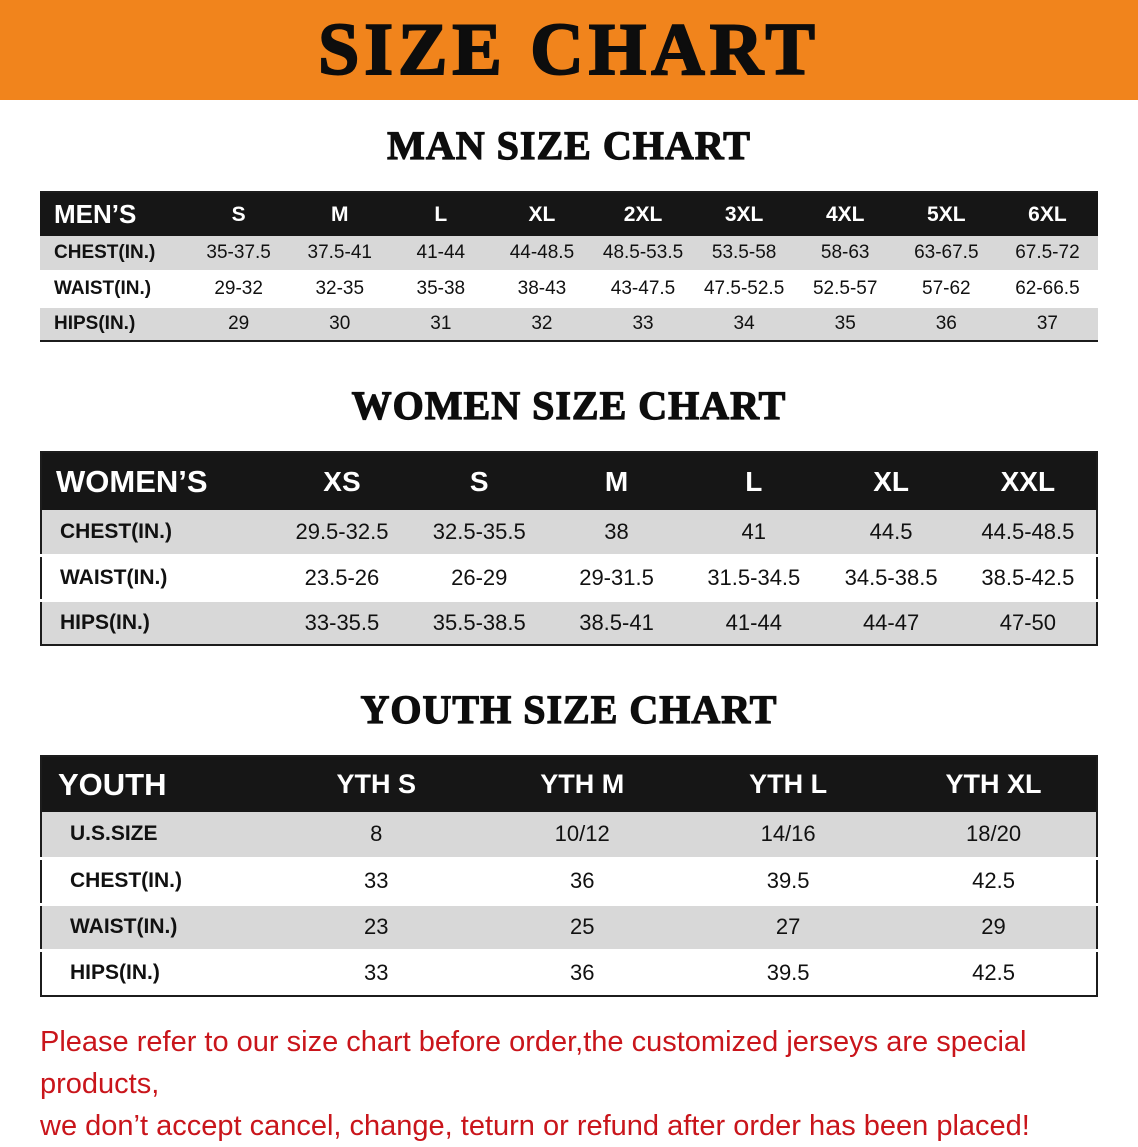 The width and height of the screenshot is (1138, 1147). I want to click on measurement-row: U.S.SIZE 8 10/12 14/16 18/20, so click(569, 835).